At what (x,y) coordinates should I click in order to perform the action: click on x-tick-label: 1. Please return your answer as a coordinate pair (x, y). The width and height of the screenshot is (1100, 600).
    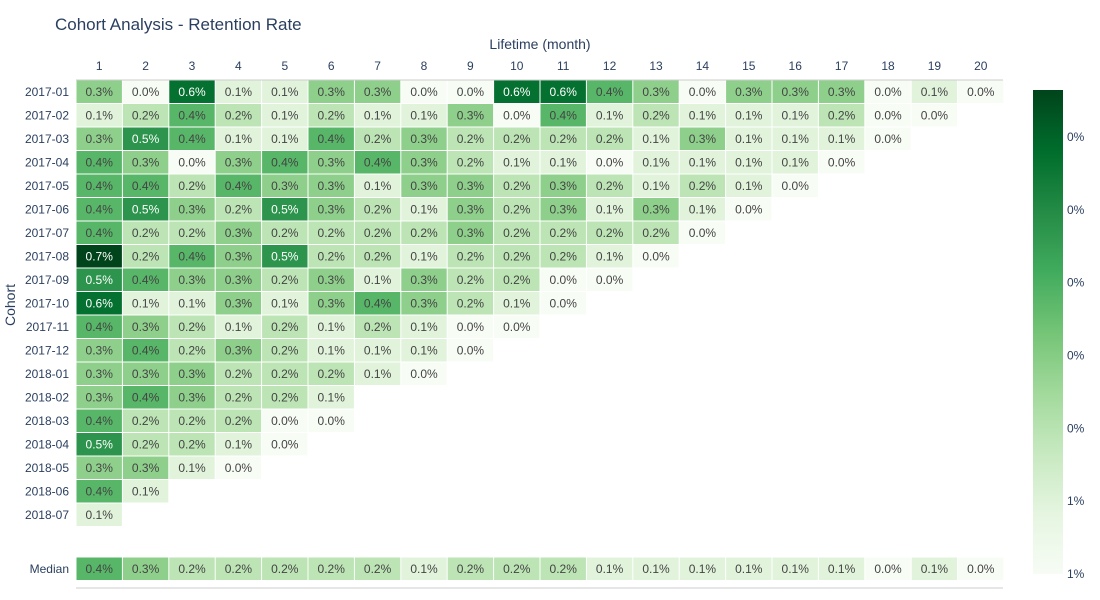
    Looking at the image, I should click on (99, 66).